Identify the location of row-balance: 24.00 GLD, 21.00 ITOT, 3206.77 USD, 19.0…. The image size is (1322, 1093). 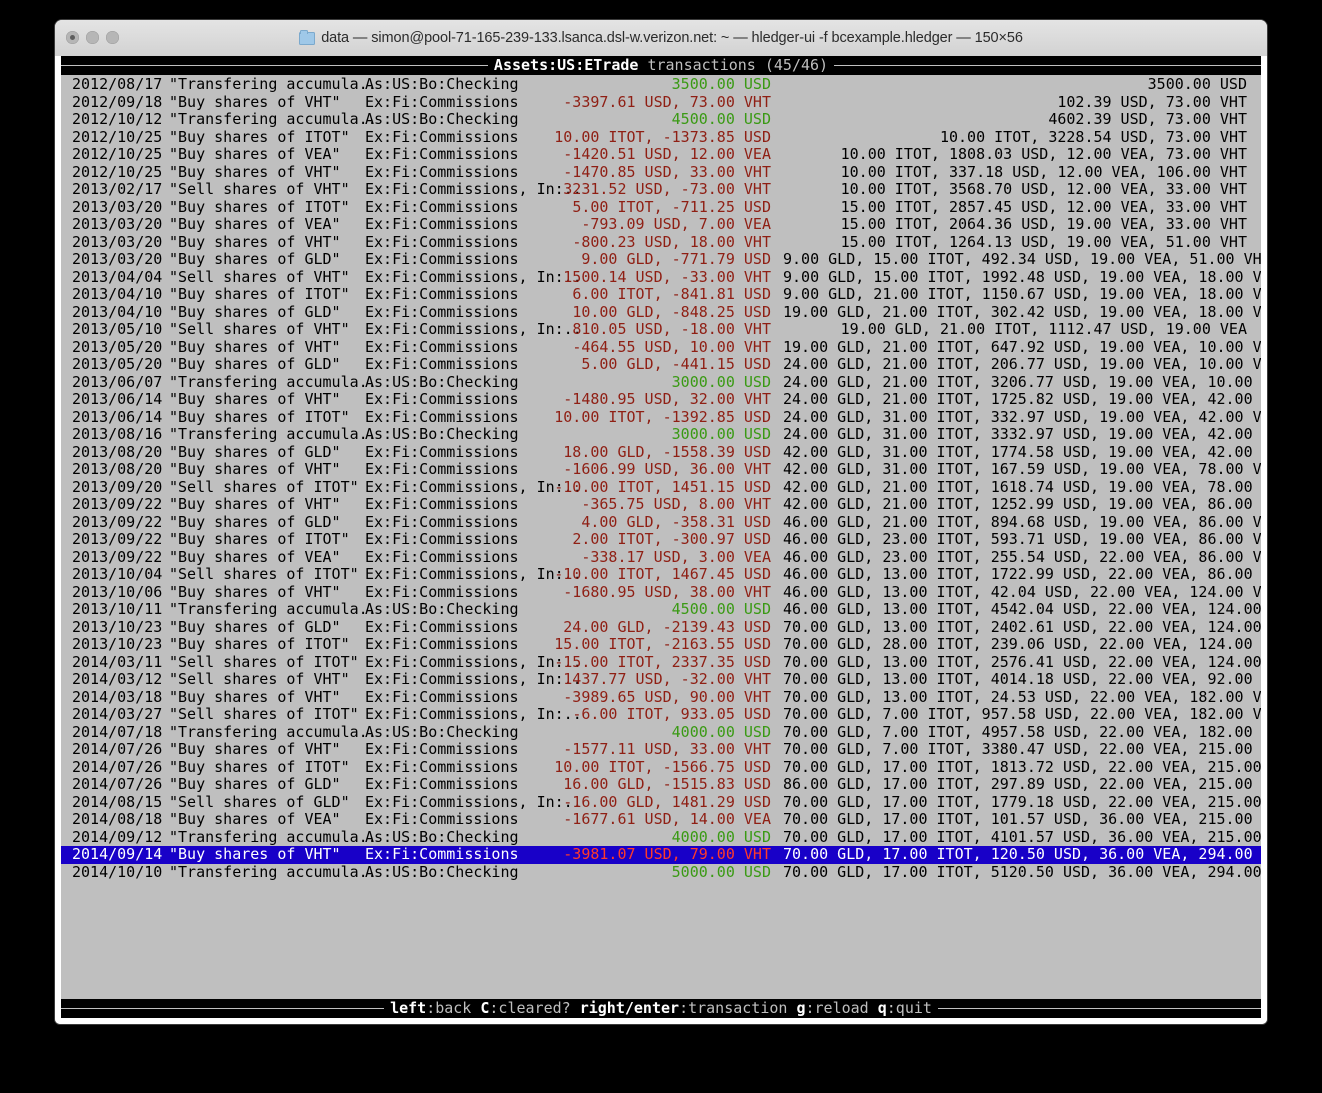
(1022, 381).